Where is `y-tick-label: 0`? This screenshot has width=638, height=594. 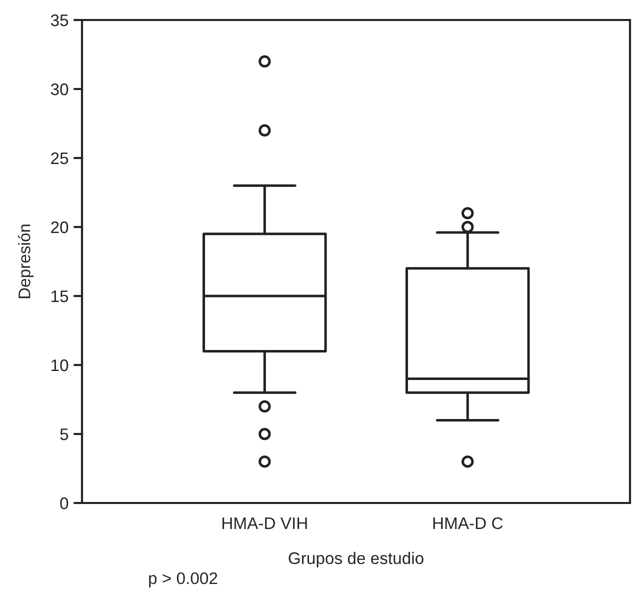
y-tick-label: 0 is located at coordinates (64, 503).